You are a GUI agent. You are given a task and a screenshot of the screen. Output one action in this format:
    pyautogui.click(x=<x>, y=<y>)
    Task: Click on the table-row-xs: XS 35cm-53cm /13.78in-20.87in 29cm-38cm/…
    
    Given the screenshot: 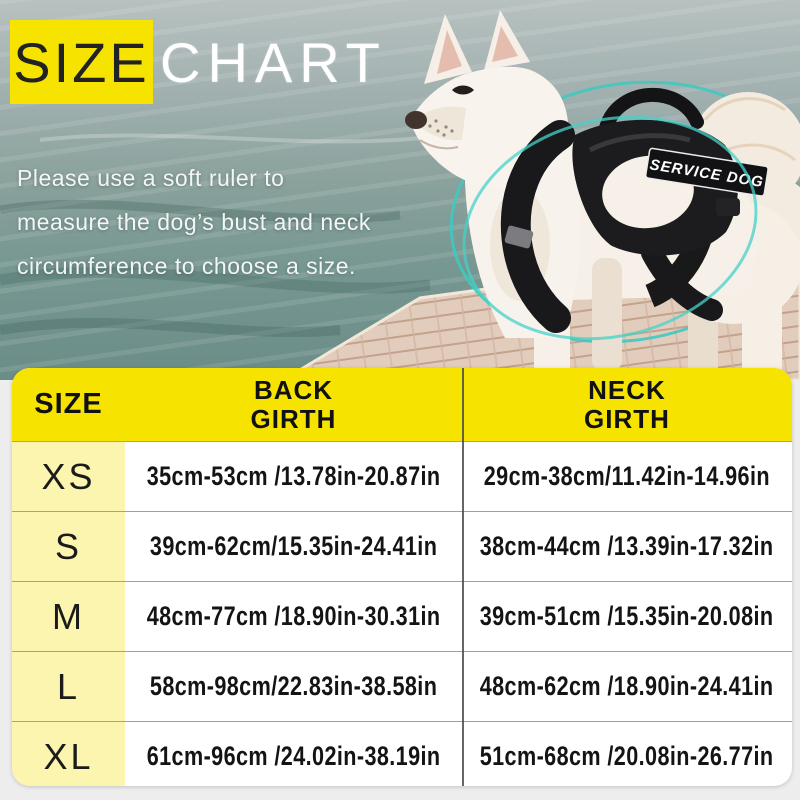 What is the action you would take?
    pyautogui.click(x=402, y=476)
    